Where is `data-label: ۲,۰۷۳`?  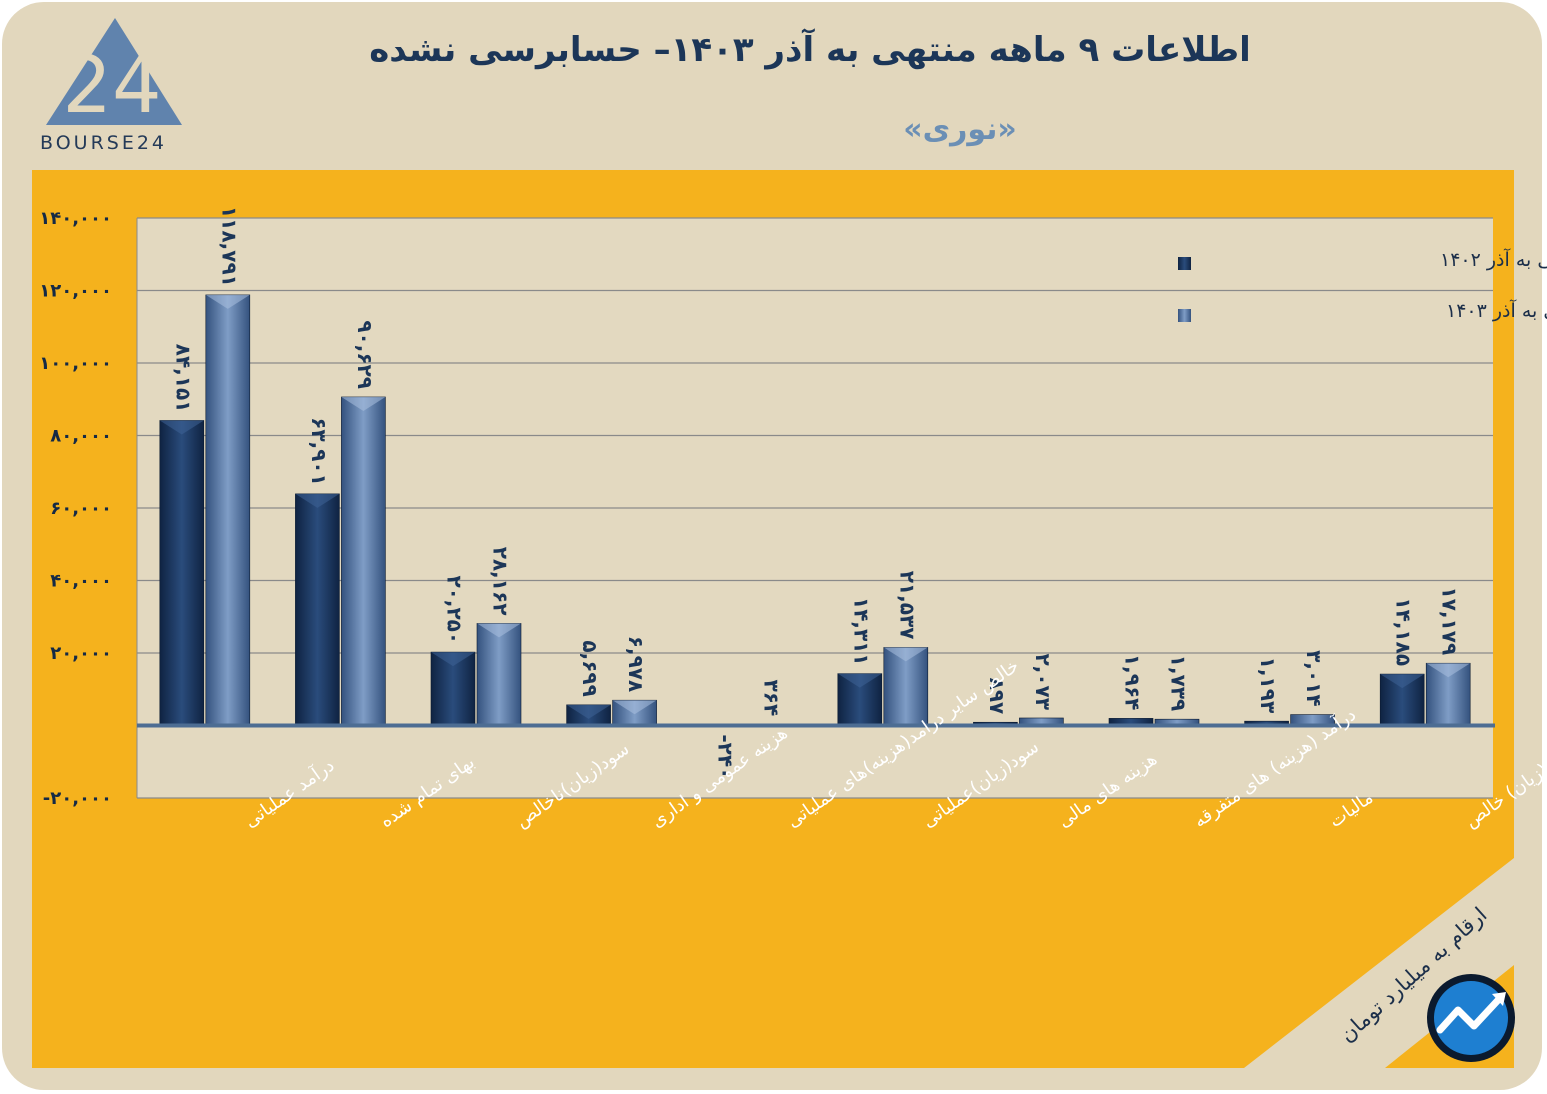
data-label: ۲,۰۷۳ is located at coordinates (1043, 682).